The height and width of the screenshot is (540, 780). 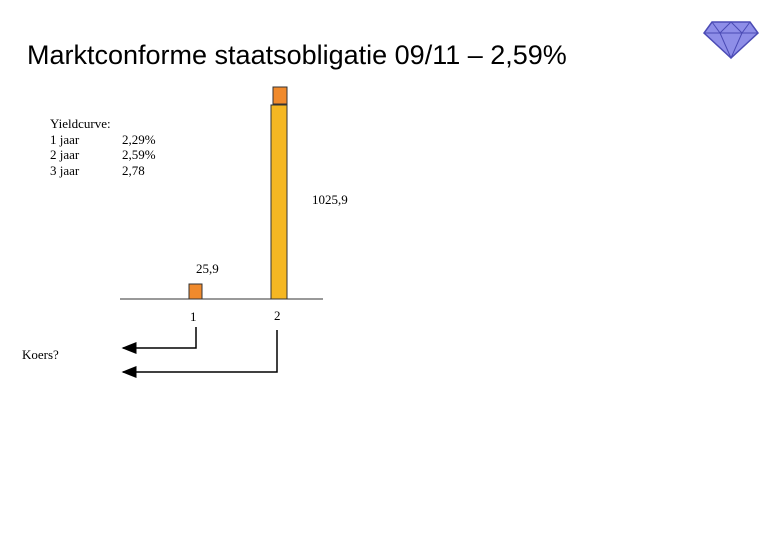 What do you see at coordinates (103, 155) in the screenshot?
I see `yieldcurve-row: 2 jaar 2,59%` at bounding box center [103, 155].